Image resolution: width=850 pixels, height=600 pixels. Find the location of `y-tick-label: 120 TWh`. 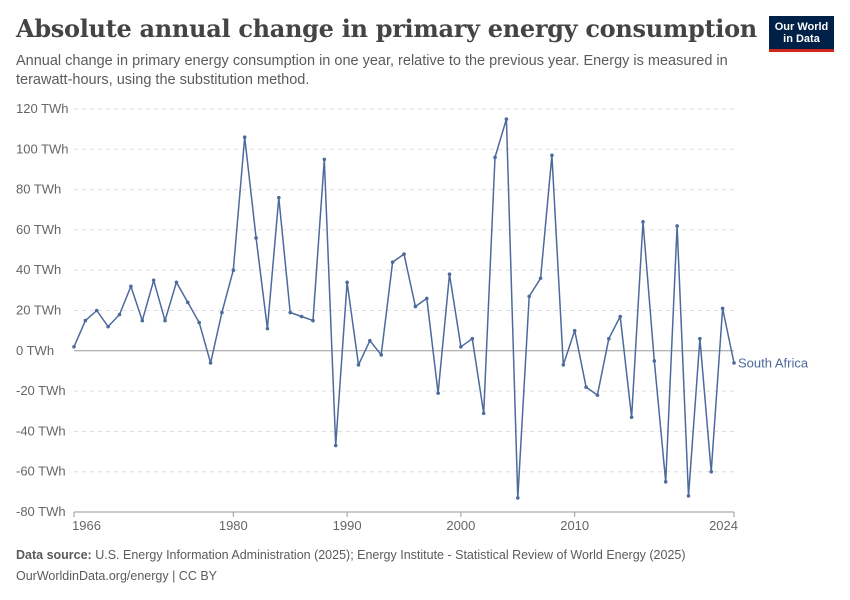

y-tick-label: 120 TWh is located at coordinates (42, 108).